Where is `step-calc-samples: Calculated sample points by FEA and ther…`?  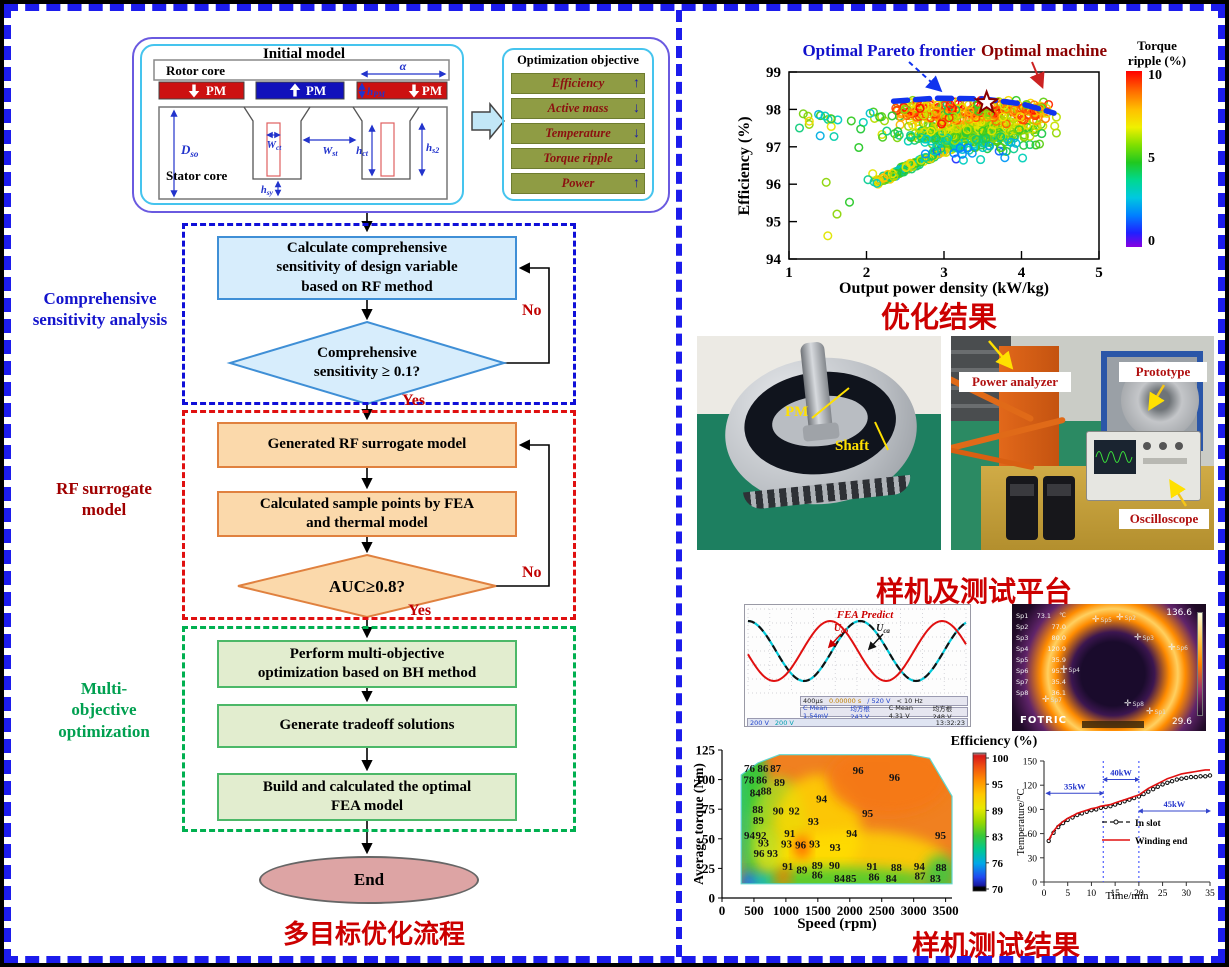 step-calc-samples: Calculated sample points by FEA and ther… is located at coordinates (367, 514).